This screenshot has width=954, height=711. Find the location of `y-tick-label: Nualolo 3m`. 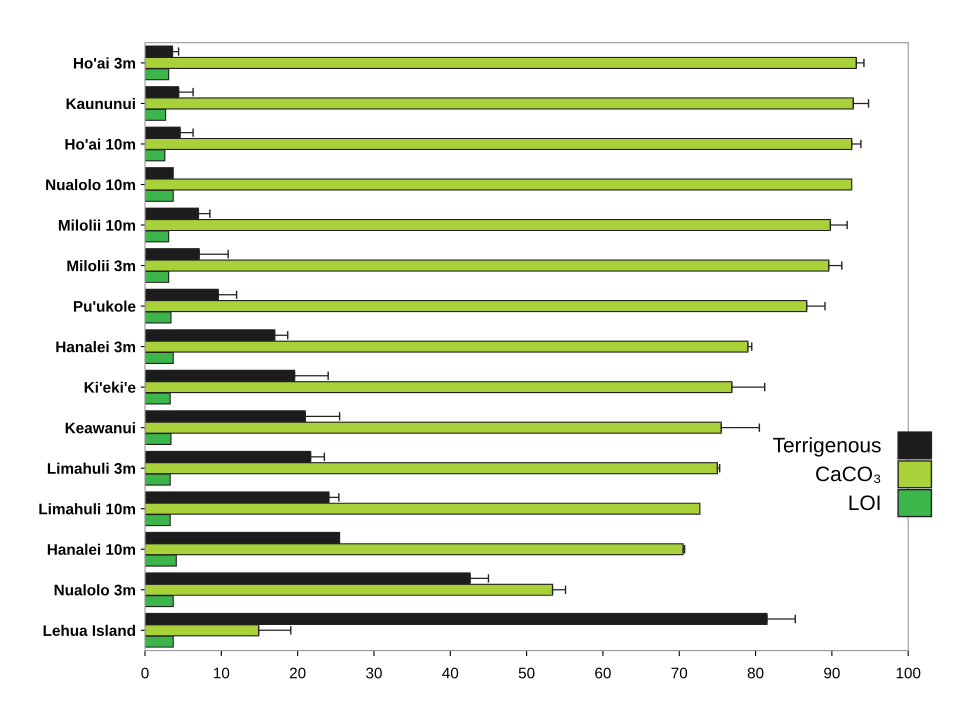

y-tick-label: Nualolo 3m is located at coordinates (95, 590).